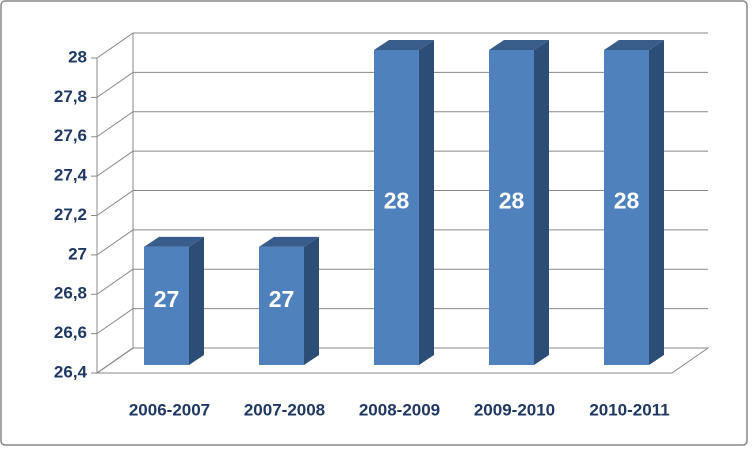 Image resolution: width=753 pixels, height=451 pixels. What do you see at coordinates (71, 175) in the screenshot?
I see `y-tick-label: 27,4` at bounding box center [71, 175].